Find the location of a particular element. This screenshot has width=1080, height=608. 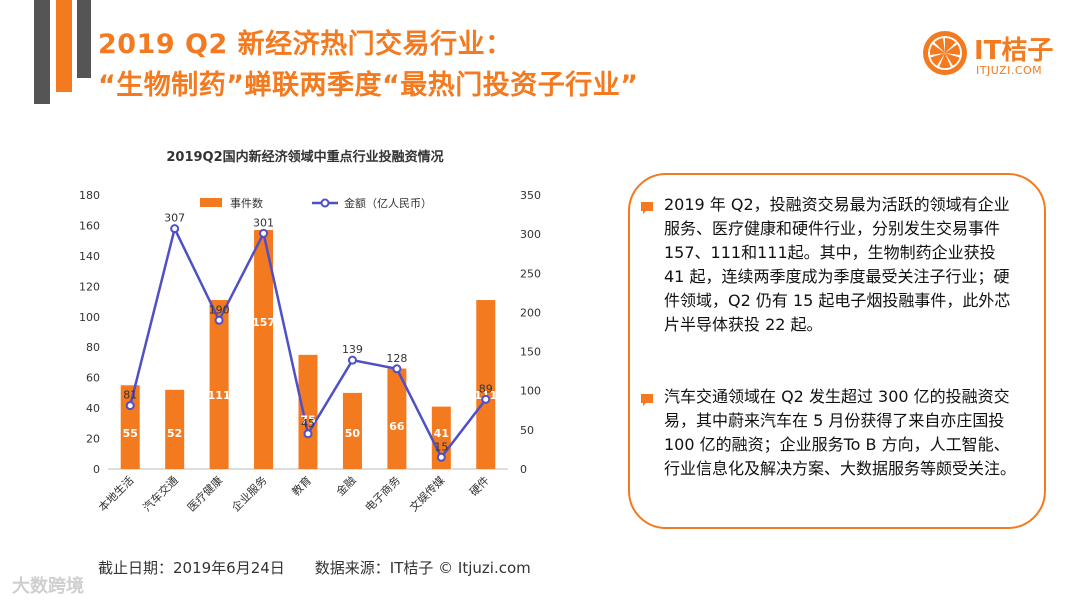

bar-data-label: 52 is located at coordinates (174, 433).